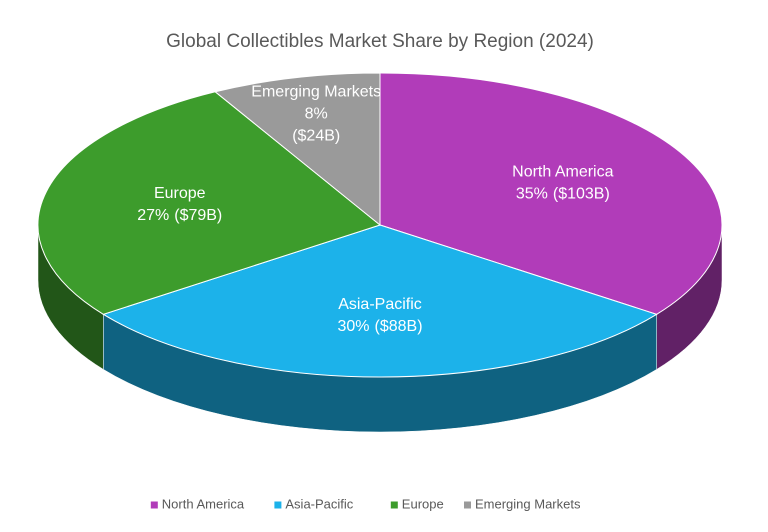  I want to click on data-label: Emerging Markets 8% ($24B), so click(316, 114).